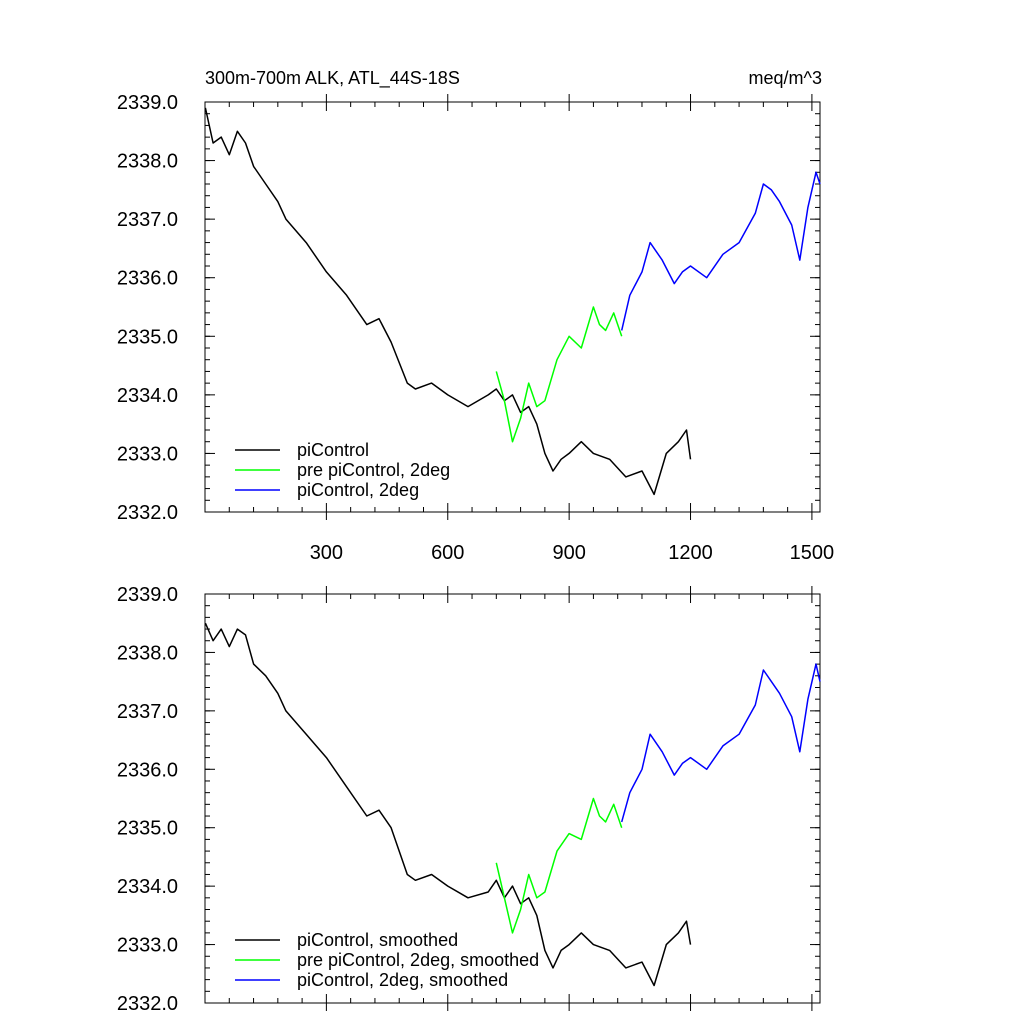 This screenshot has height=1024, width=1024. I want to click on legend-label: piControl, smoothed, so click(377, 940).